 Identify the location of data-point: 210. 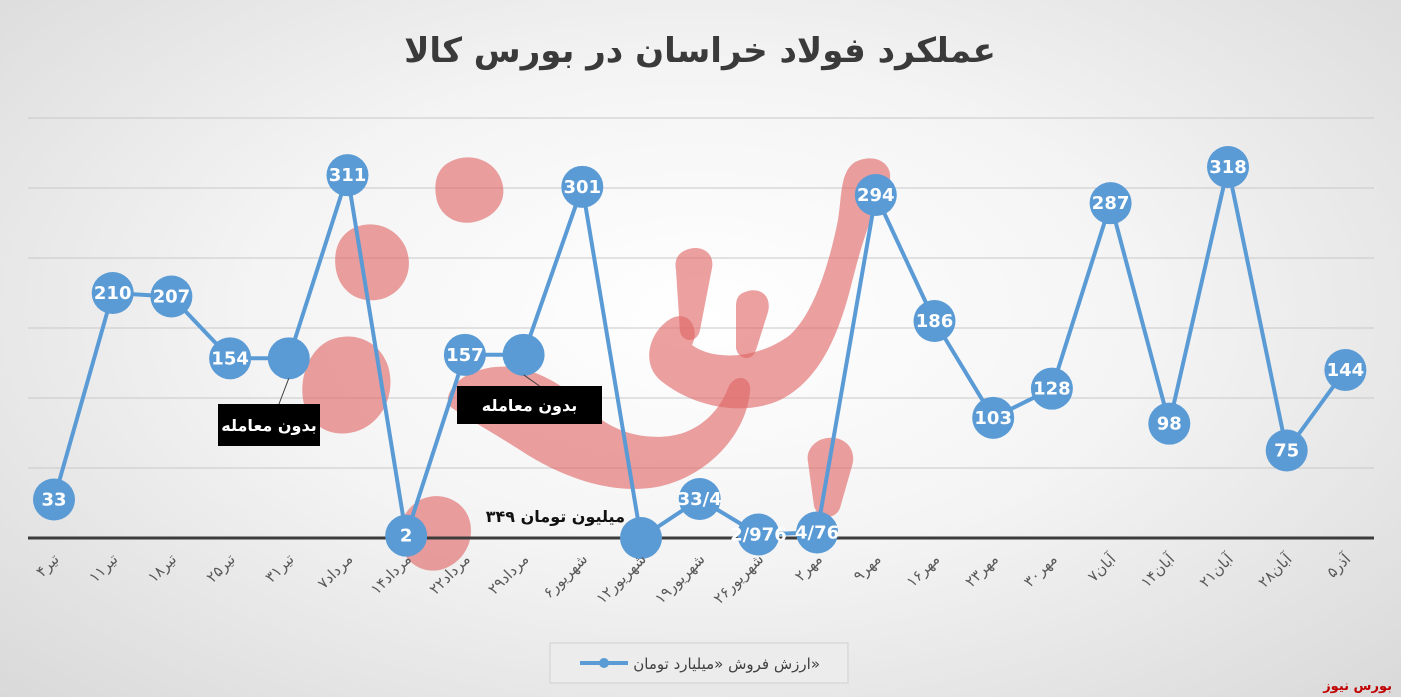
(112, 293).